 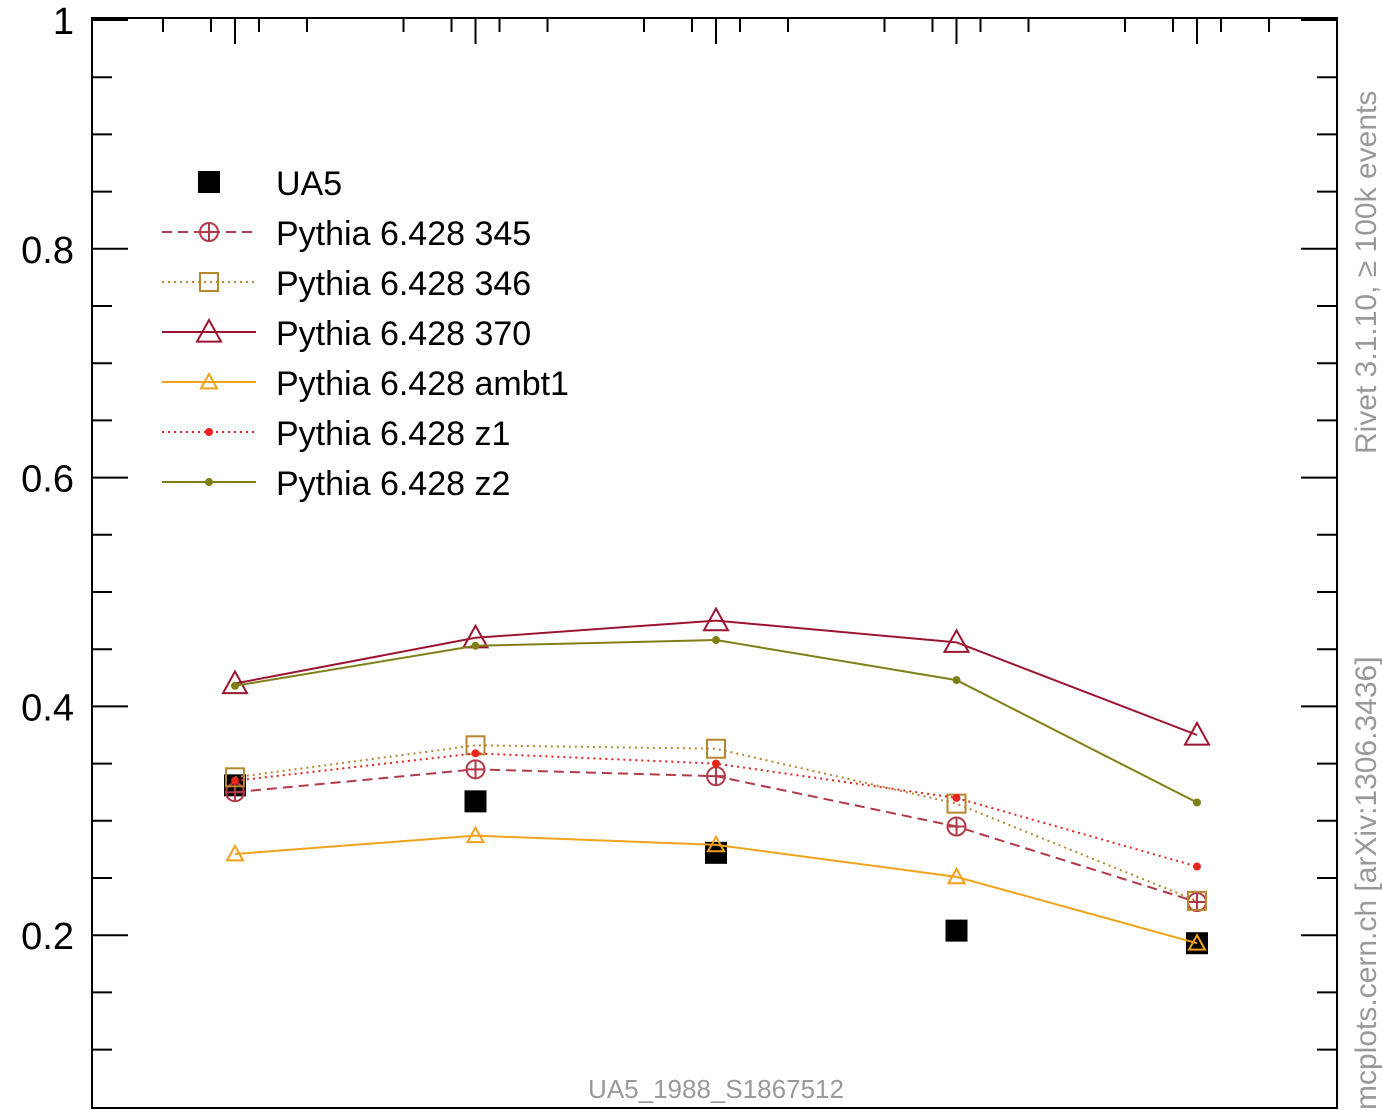 What do you see at coordinates (403, 284) in the screenshot?
I see `legend-label: Pythia 6.428 346` at bounding box center [403, 284].